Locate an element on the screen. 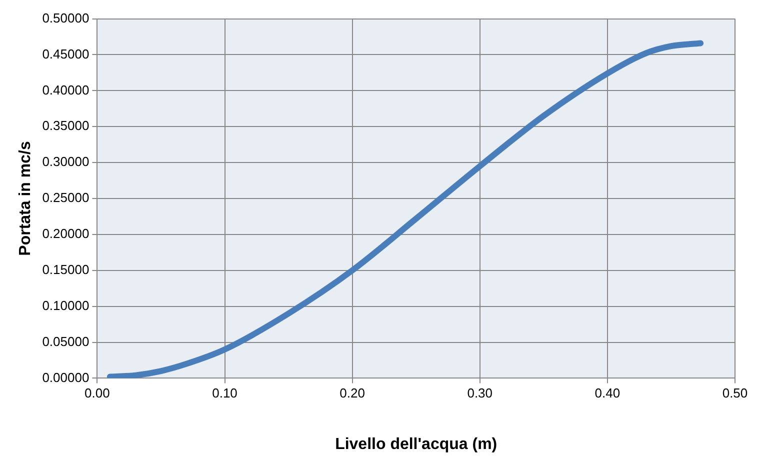 The image size is (763, 470). y-tick-label: 0.15000 is located at coordinates (66, 269).